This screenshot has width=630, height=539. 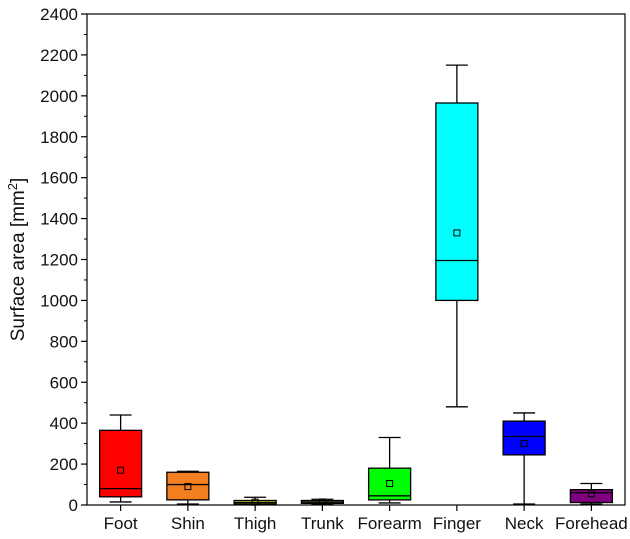 I want to click on box-neck, so click(x=524, y=458).